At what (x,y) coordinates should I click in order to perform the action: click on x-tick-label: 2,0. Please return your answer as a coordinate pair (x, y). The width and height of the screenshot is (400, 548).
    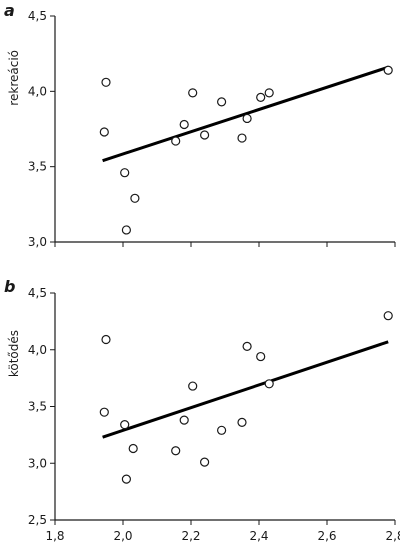
    Looking at the image, I should click on (122, 536).